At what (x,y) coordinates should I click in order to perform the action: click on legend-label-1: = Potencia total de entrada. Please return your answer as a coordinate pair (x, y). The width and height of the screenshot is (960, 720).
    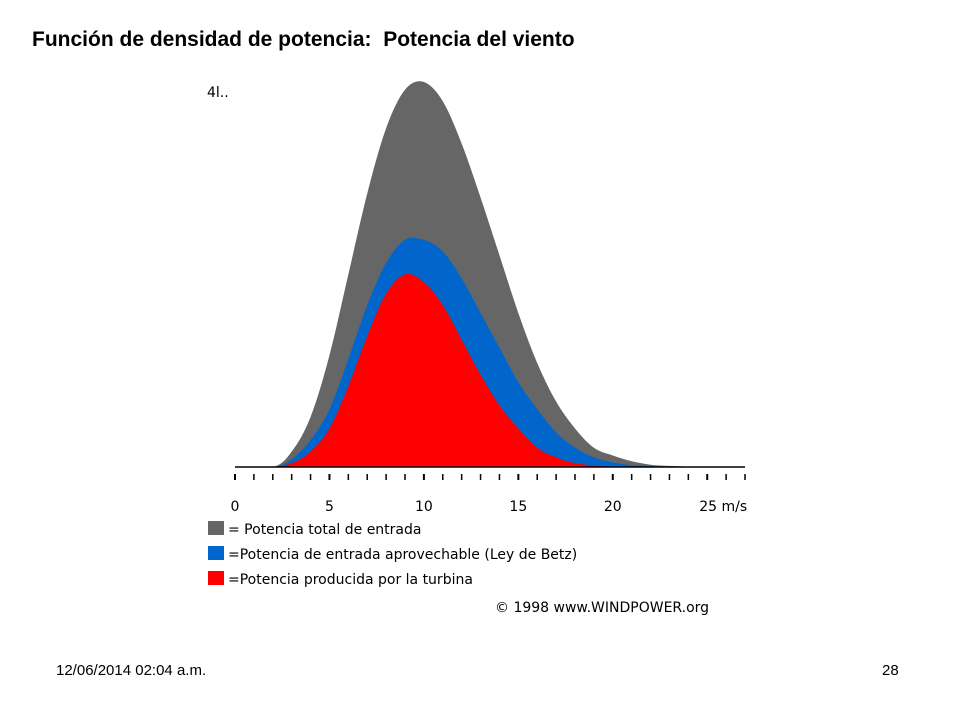
    Looking at the image, I should click on (324, 530).